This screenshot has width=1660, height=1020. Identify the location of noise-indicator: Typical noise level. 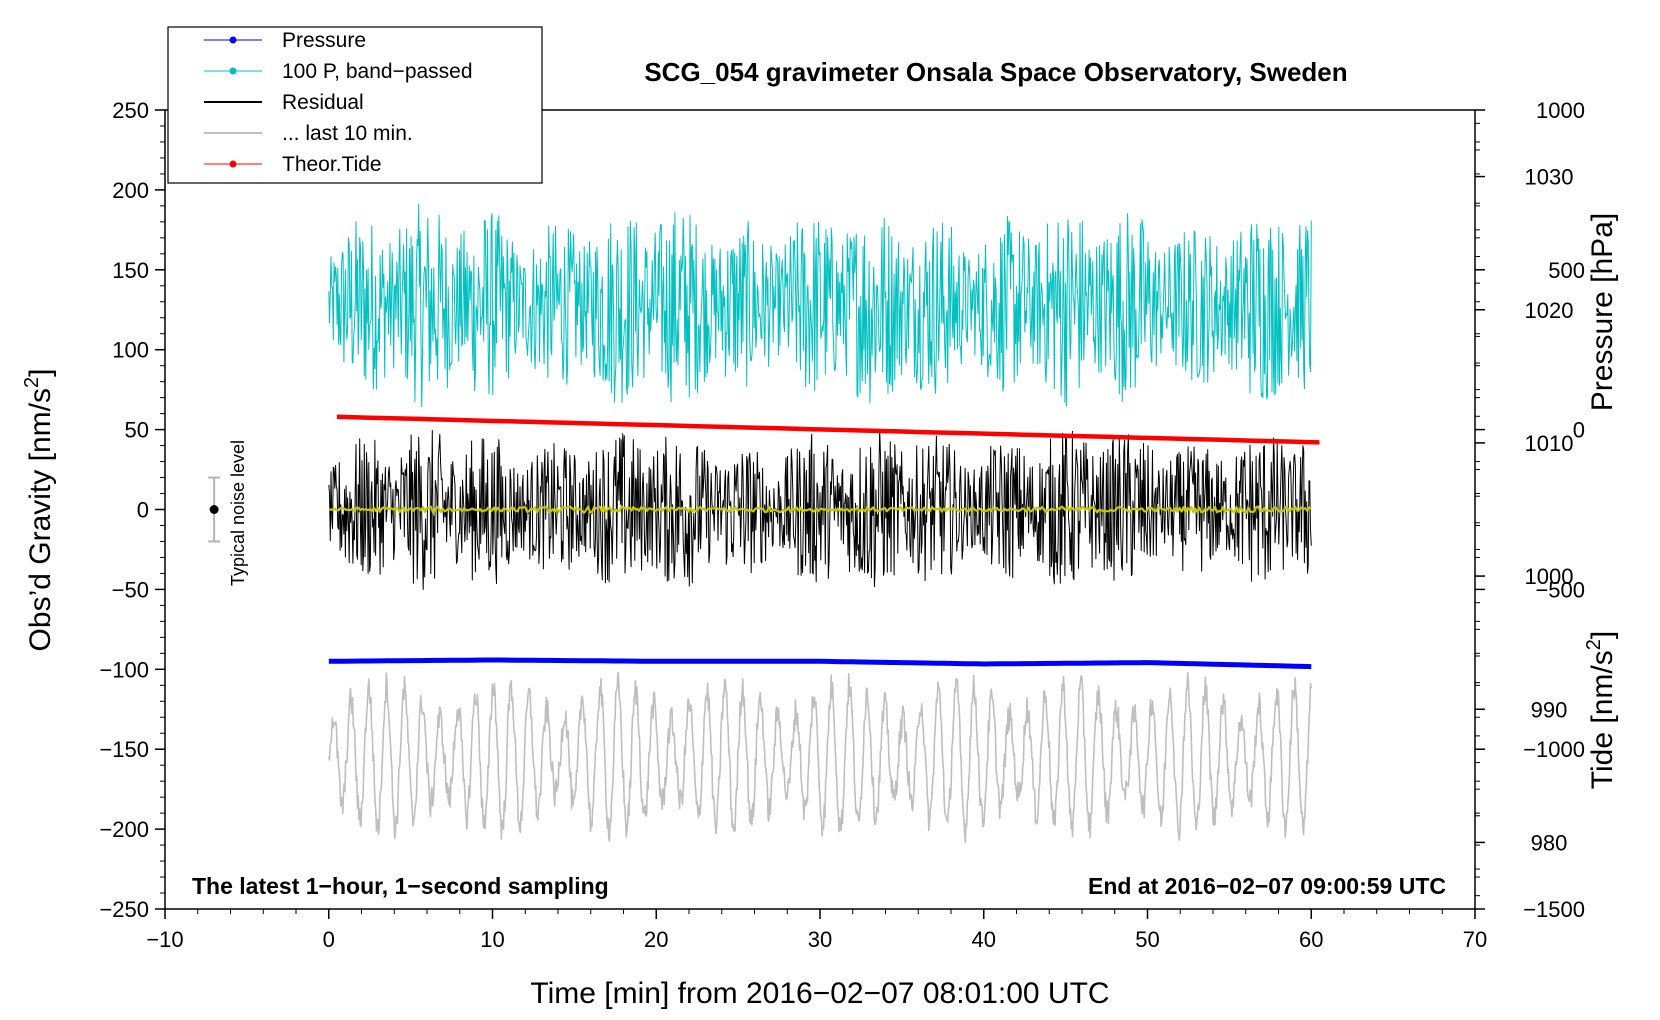
(228, 513).